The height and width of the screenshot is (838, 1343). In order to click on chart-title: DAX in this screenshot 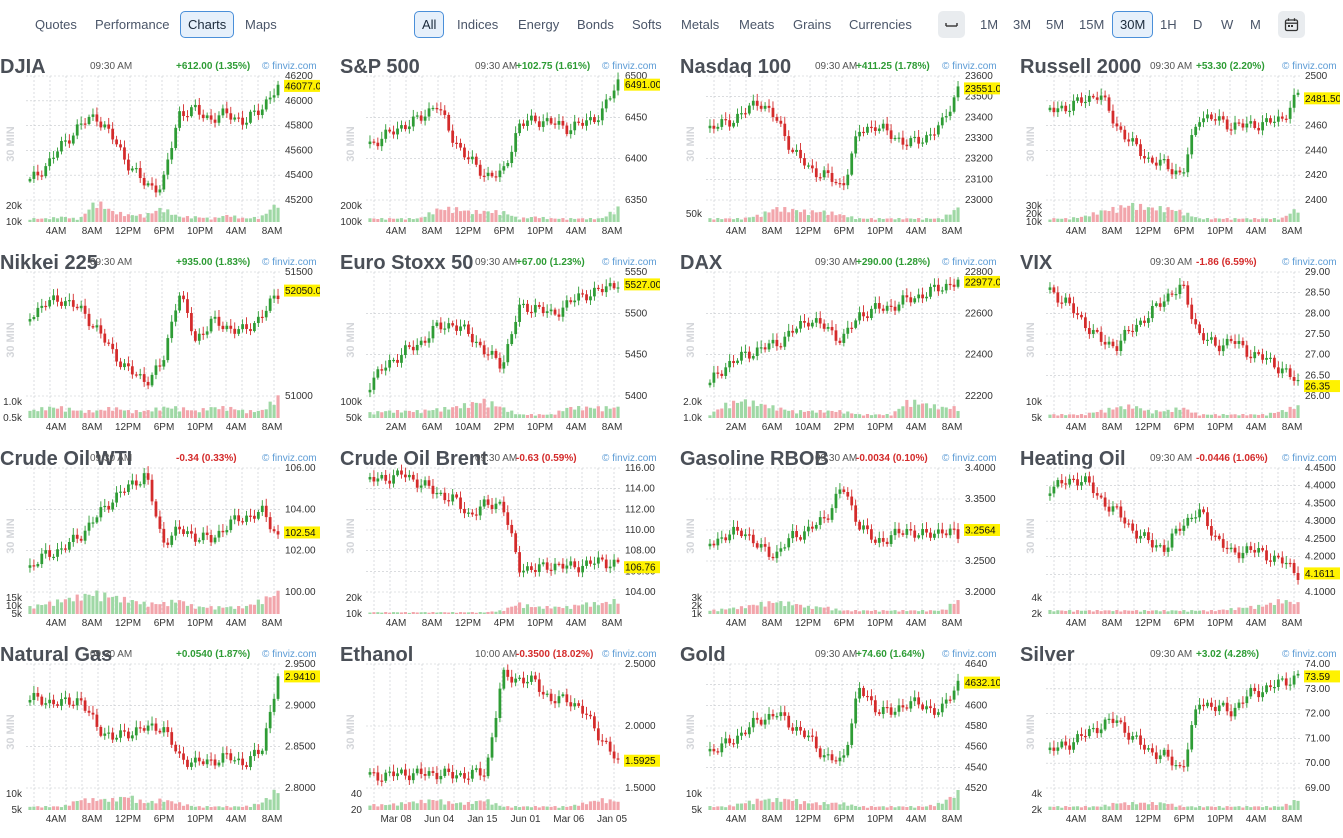, I will do `click(701, 263)`.